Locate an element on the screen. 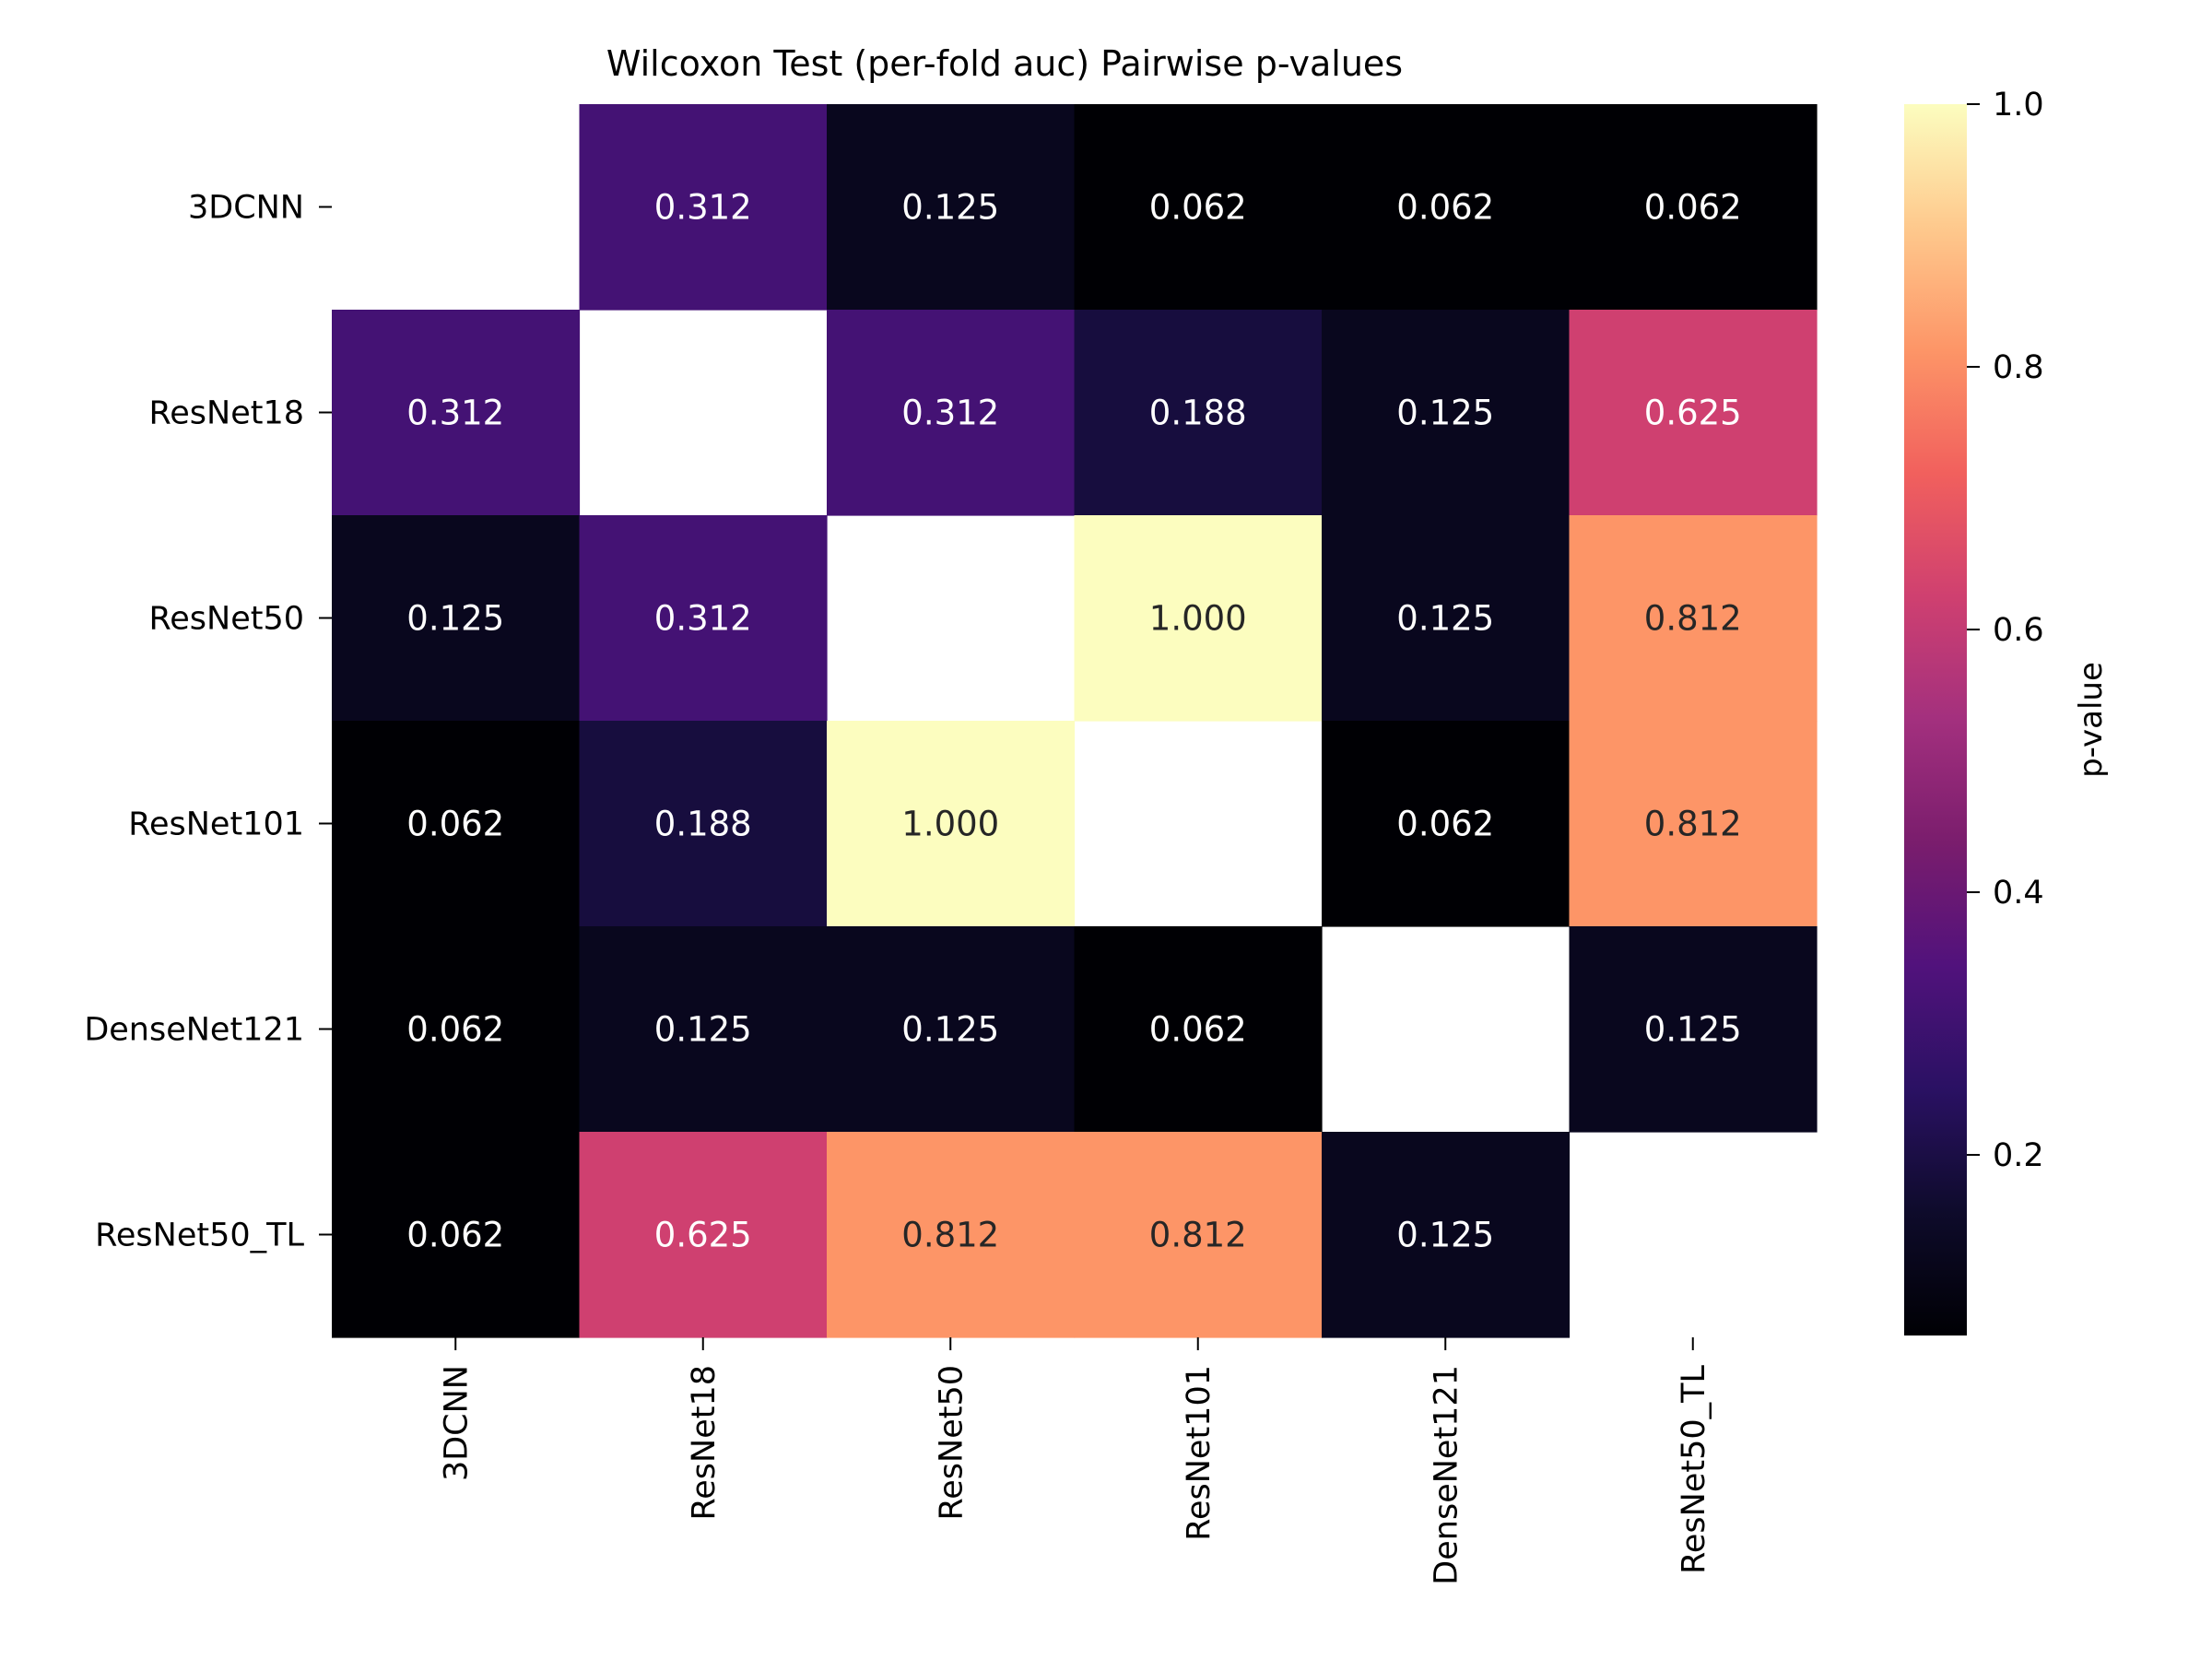 The image size is (2212, 1659). heatmap-cell-resnet50-tl-3dcnn is located at coordinates (456, 1235).